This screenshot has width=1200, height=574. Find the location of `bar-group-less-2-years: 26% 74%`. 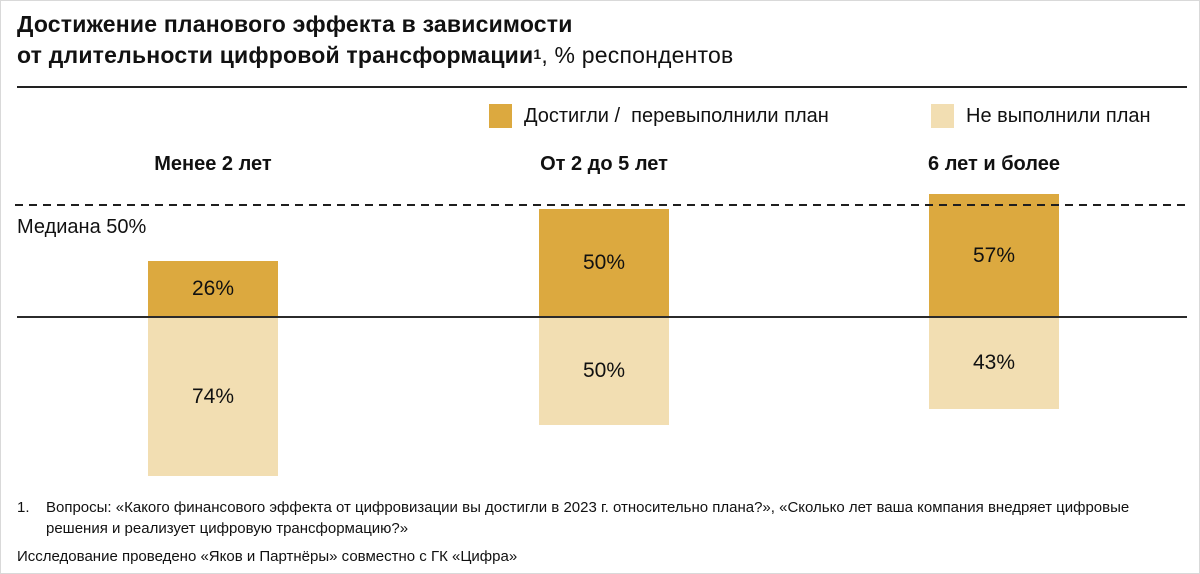

bar-group-less-2-years: 26% 74% is located at coordinates (213, 287).